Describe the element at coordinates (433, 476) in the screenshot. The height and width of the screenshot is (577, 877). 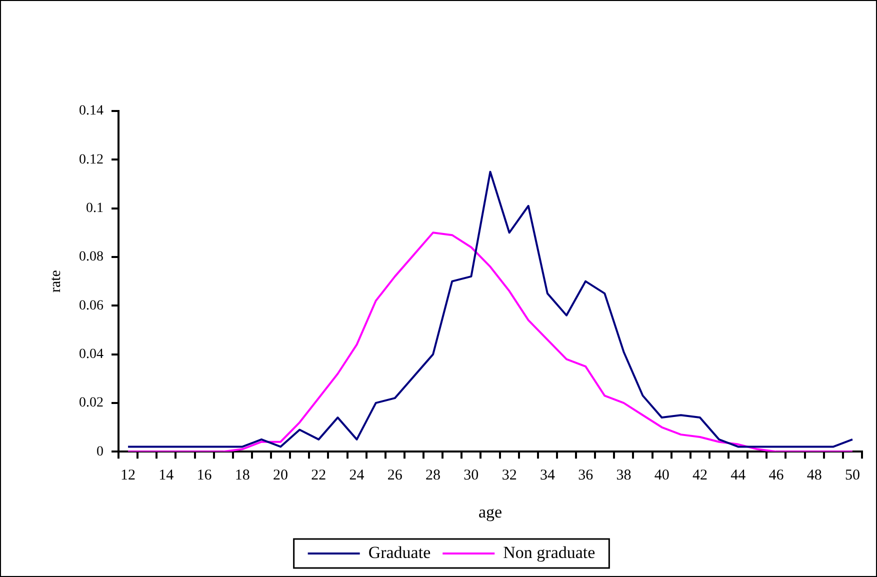
I see `x-tick-label: 28` at that location.